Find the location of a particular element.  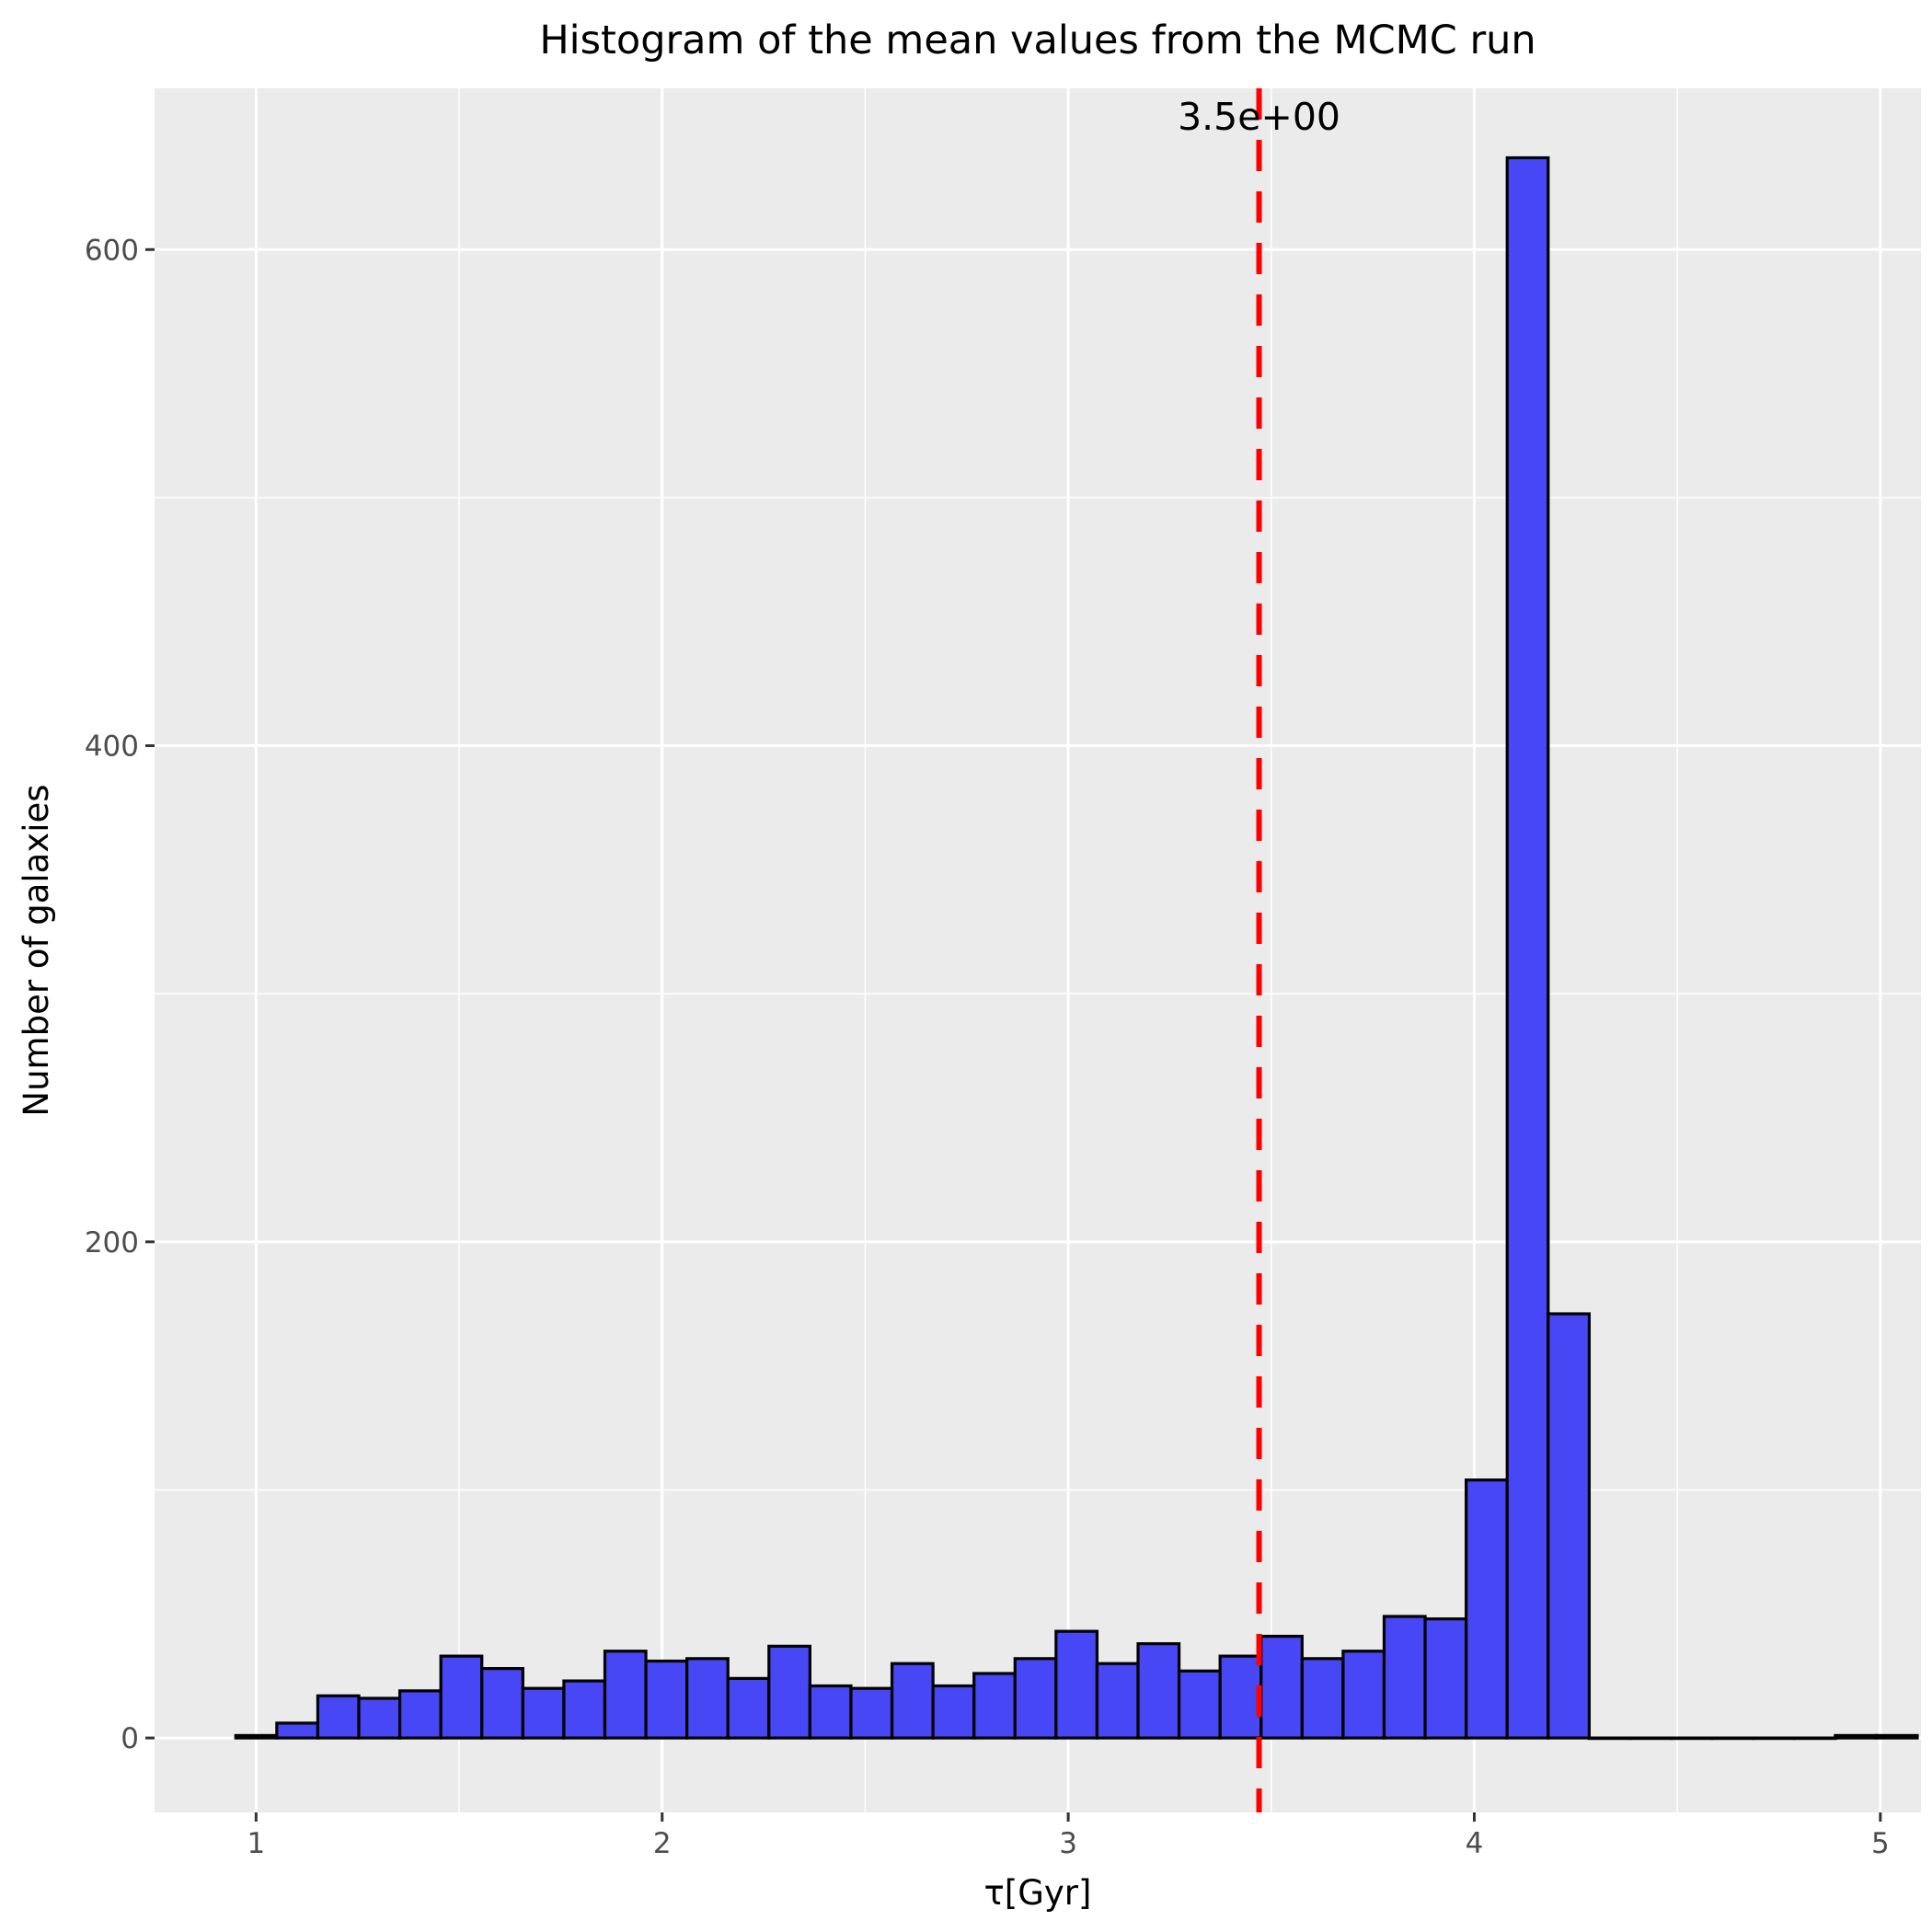

y-tick-label: 400 is located at coordinates (112, 747).